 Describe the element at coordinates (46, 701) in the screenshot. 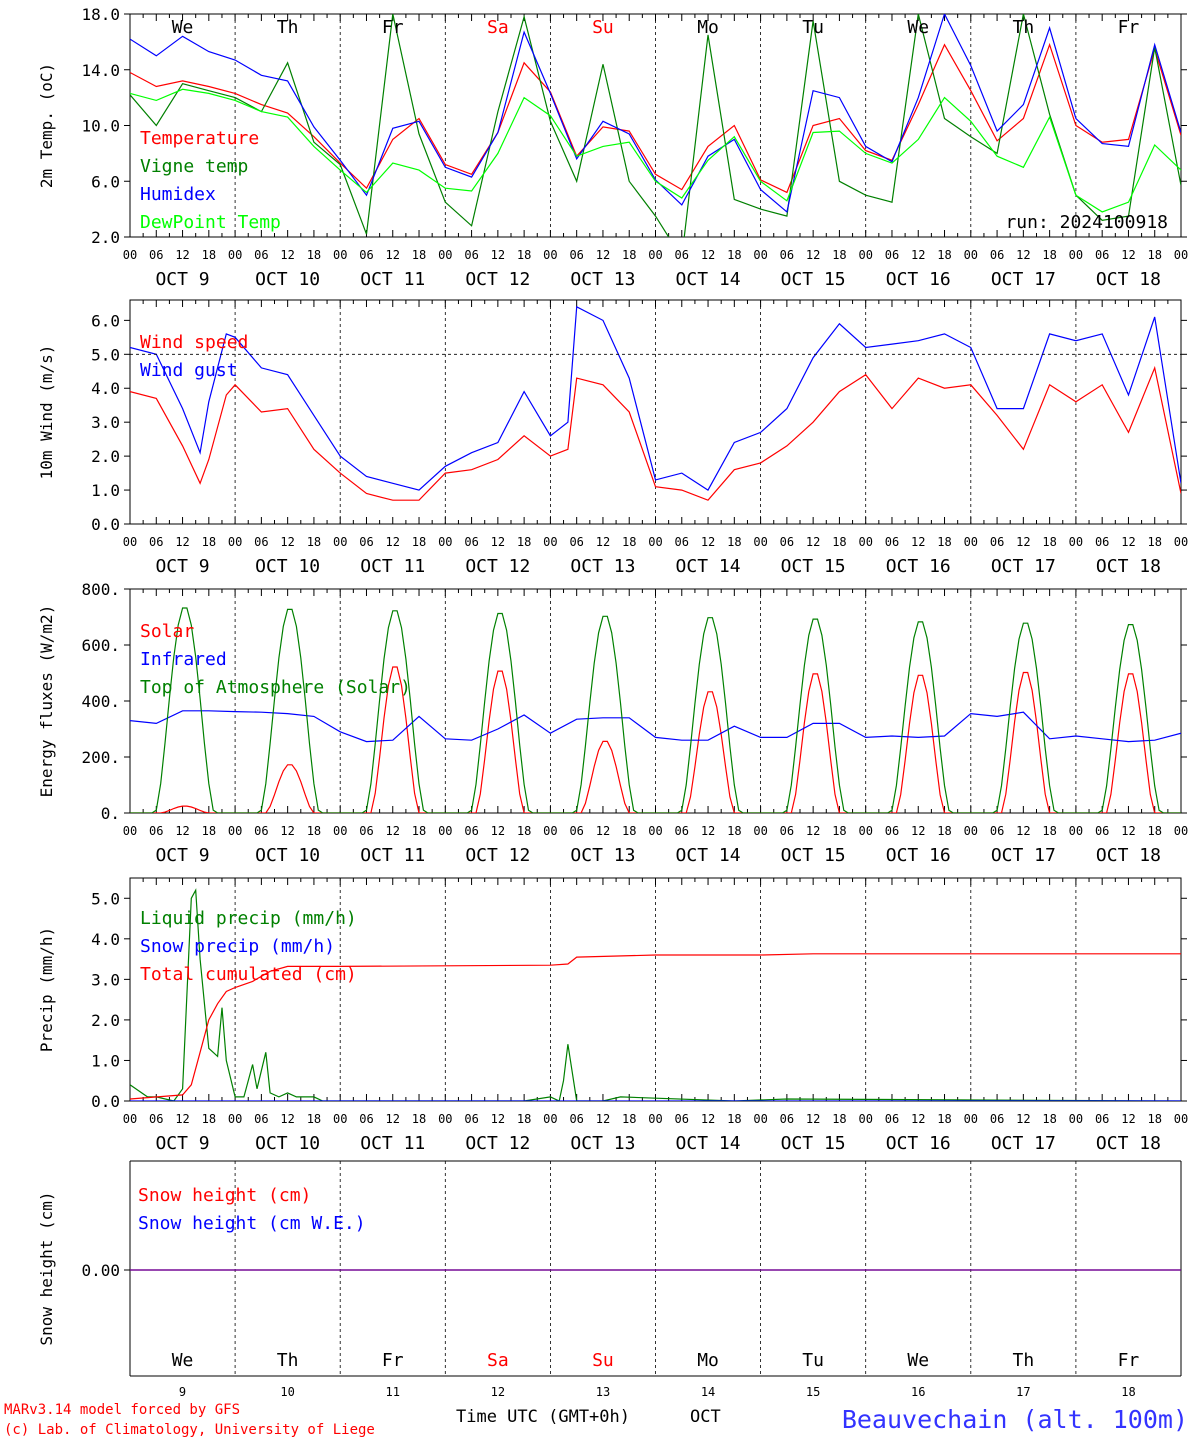

I see `y-axis-label: Energy fluxes (W/m2)` at that location.